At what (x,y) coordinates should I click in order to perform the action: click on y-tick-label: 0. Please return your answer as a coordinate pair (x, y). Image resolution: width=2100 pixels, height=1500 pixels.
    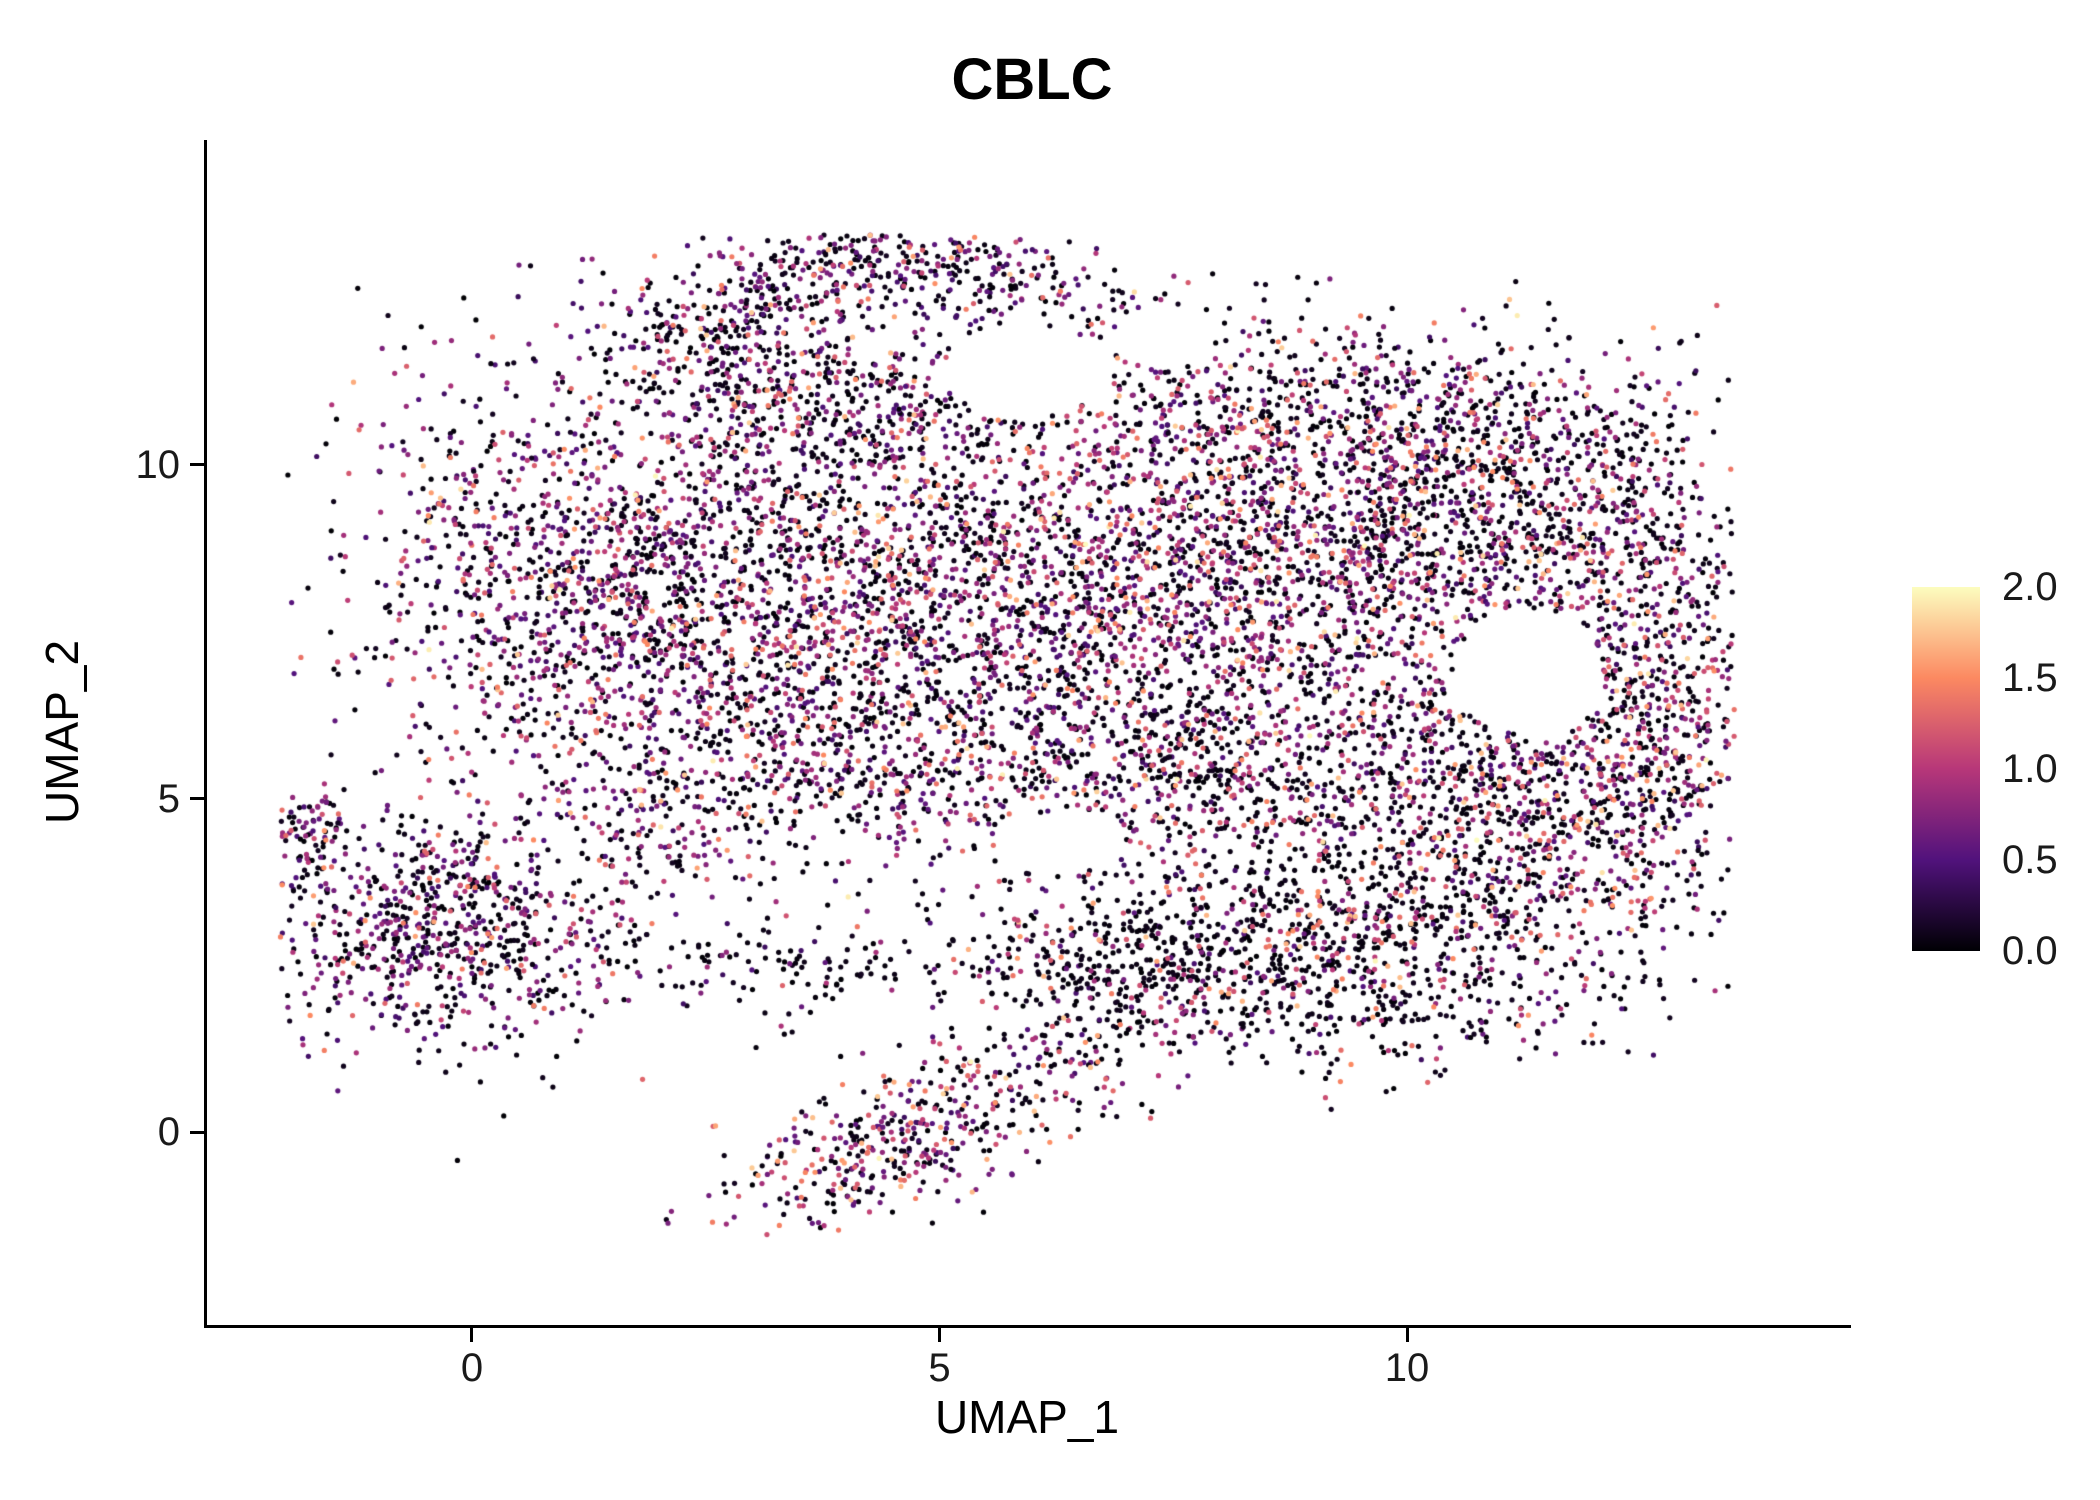
    Looking at the image, I should click on (168, 1132).